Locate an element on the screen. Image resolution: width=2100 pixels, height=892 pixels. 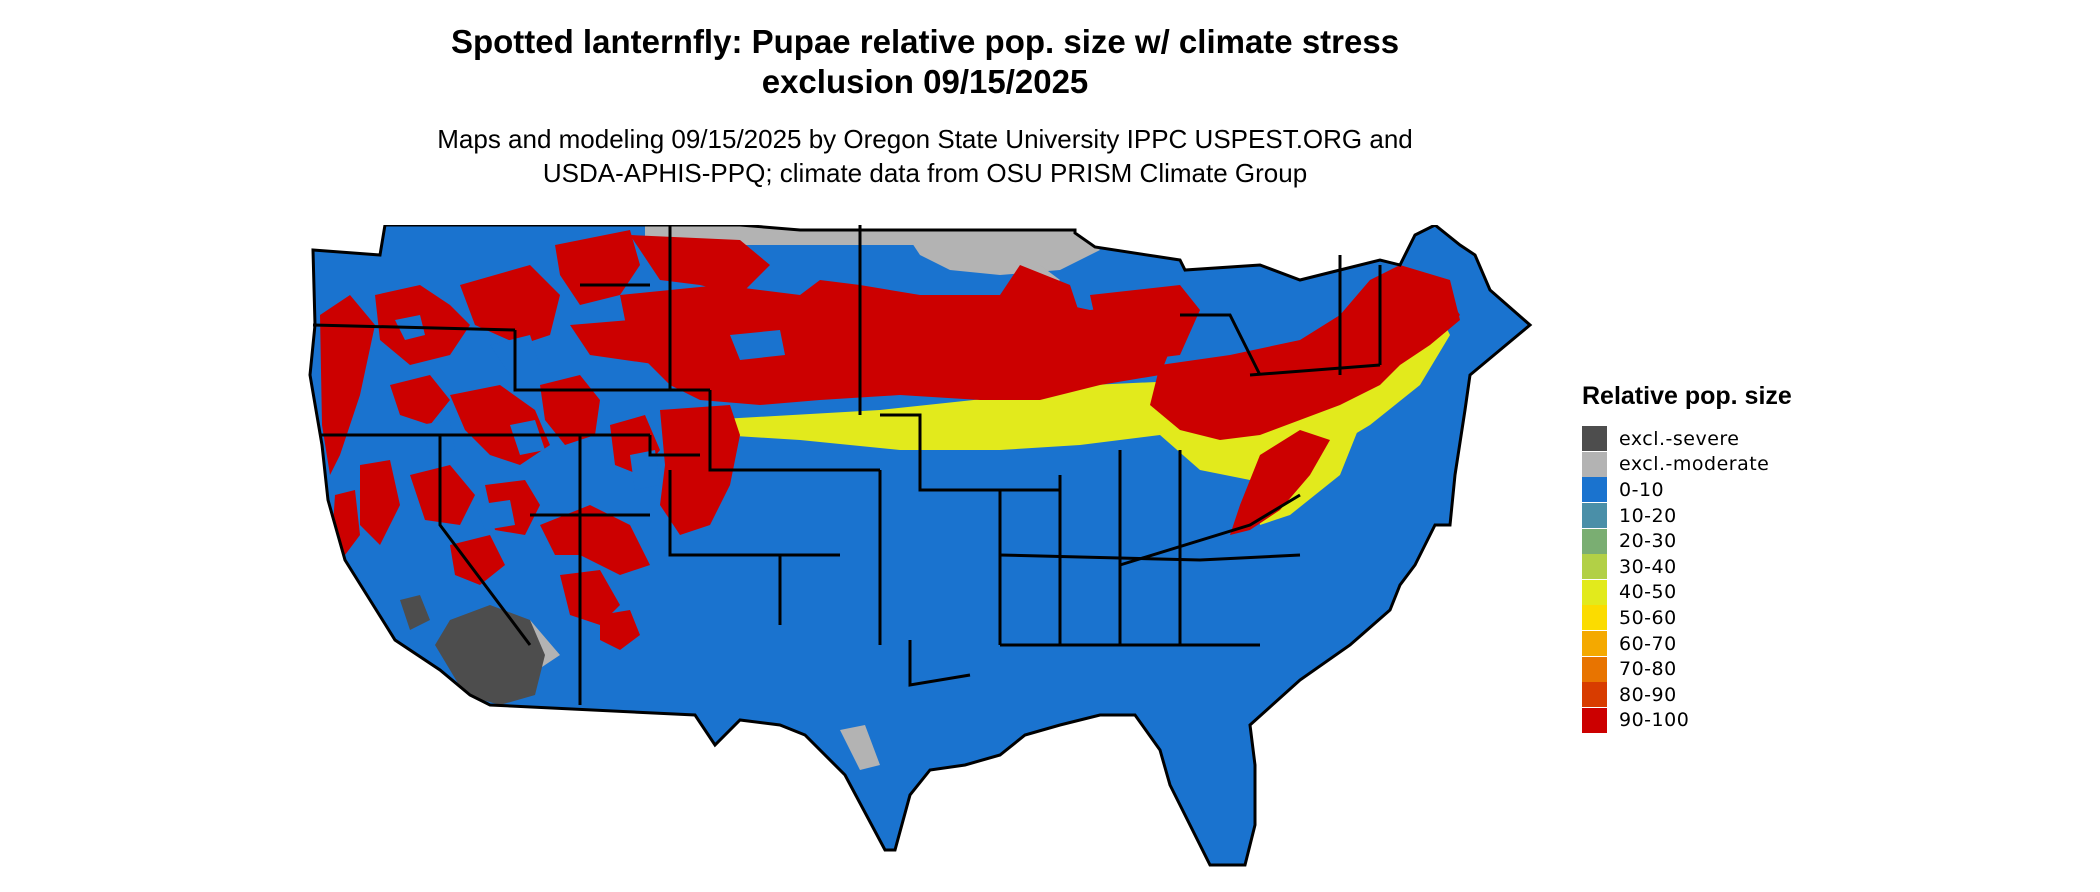
legend-label: 70-80 is located at coordinates (1648, 669).